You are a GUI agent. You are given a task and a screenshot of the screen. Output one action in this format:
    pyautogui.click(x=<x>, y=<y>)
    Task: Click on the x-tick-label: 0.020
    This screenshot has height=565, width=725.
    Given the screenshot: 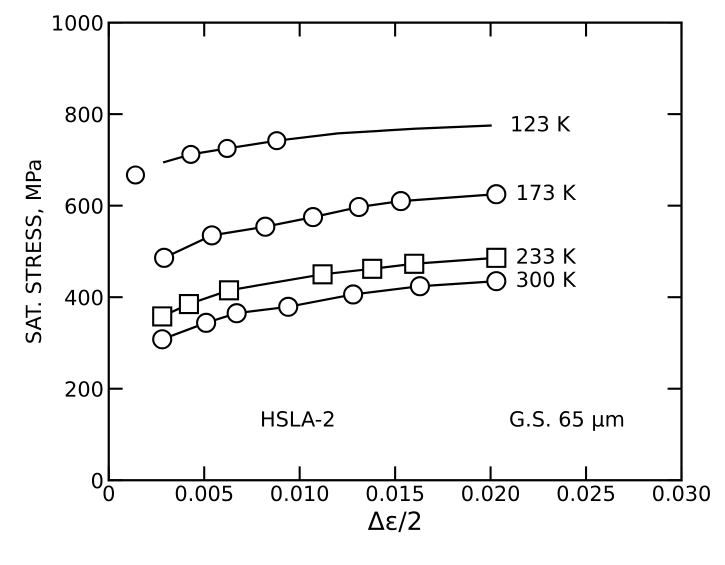 What is the action you would take?
    pyautogui.click(x=491, y=493)
    